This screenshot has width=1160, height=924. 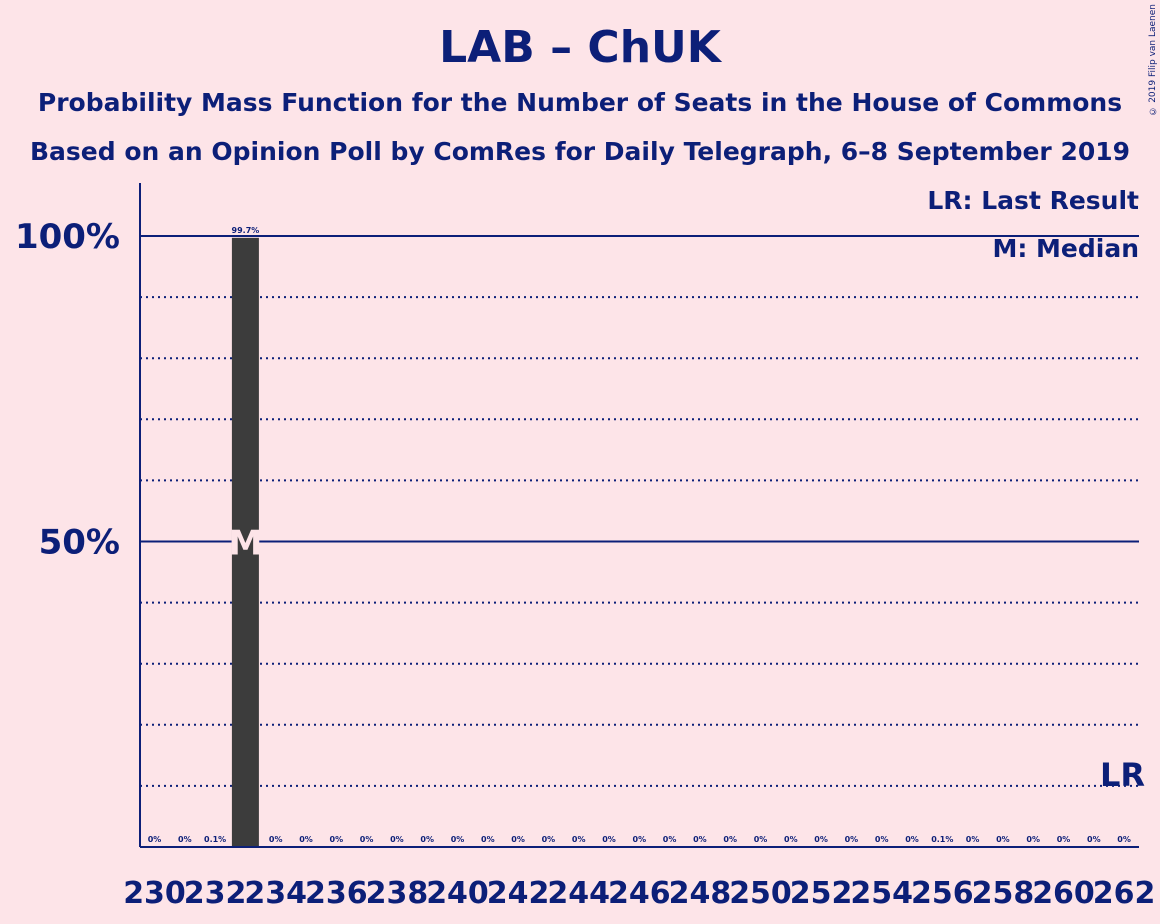 I want to click on median-marker: M, so click(x=245, y=544).